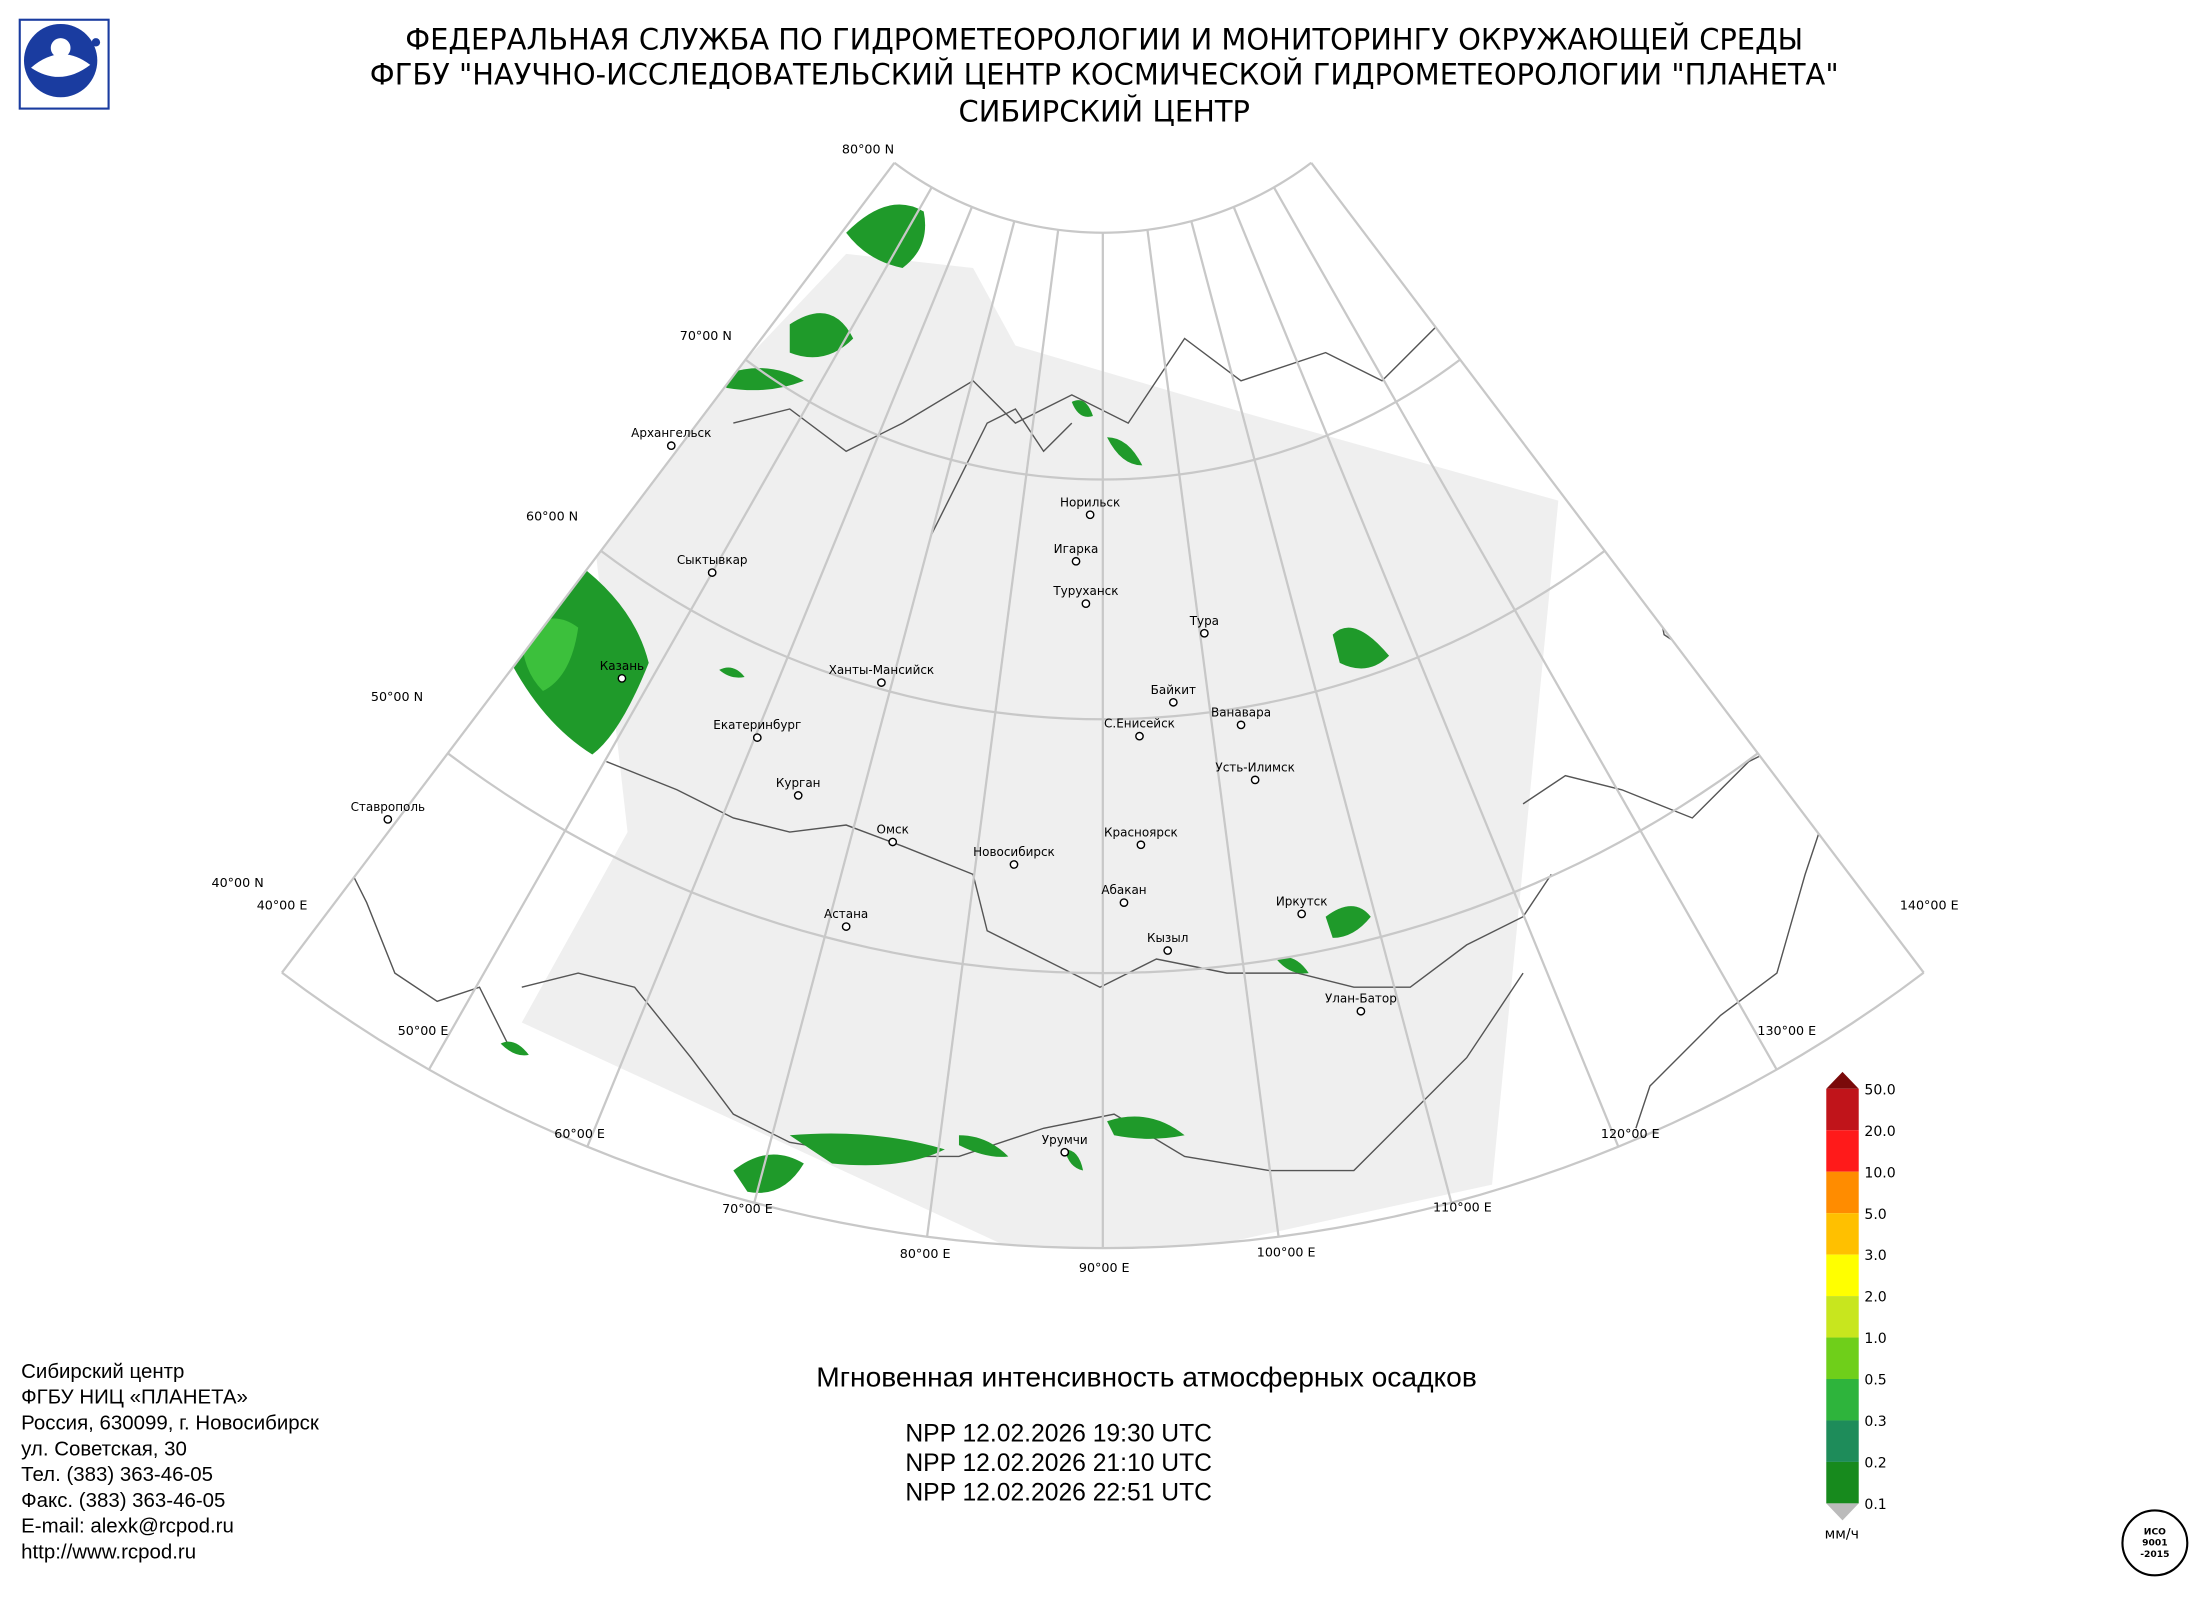 Image resolution: width=2200 pixels, height=1600 pixels. Describe the element at coordinates (1141, 832) in the screenshot. I see `city-label: Красноярск` at that location.